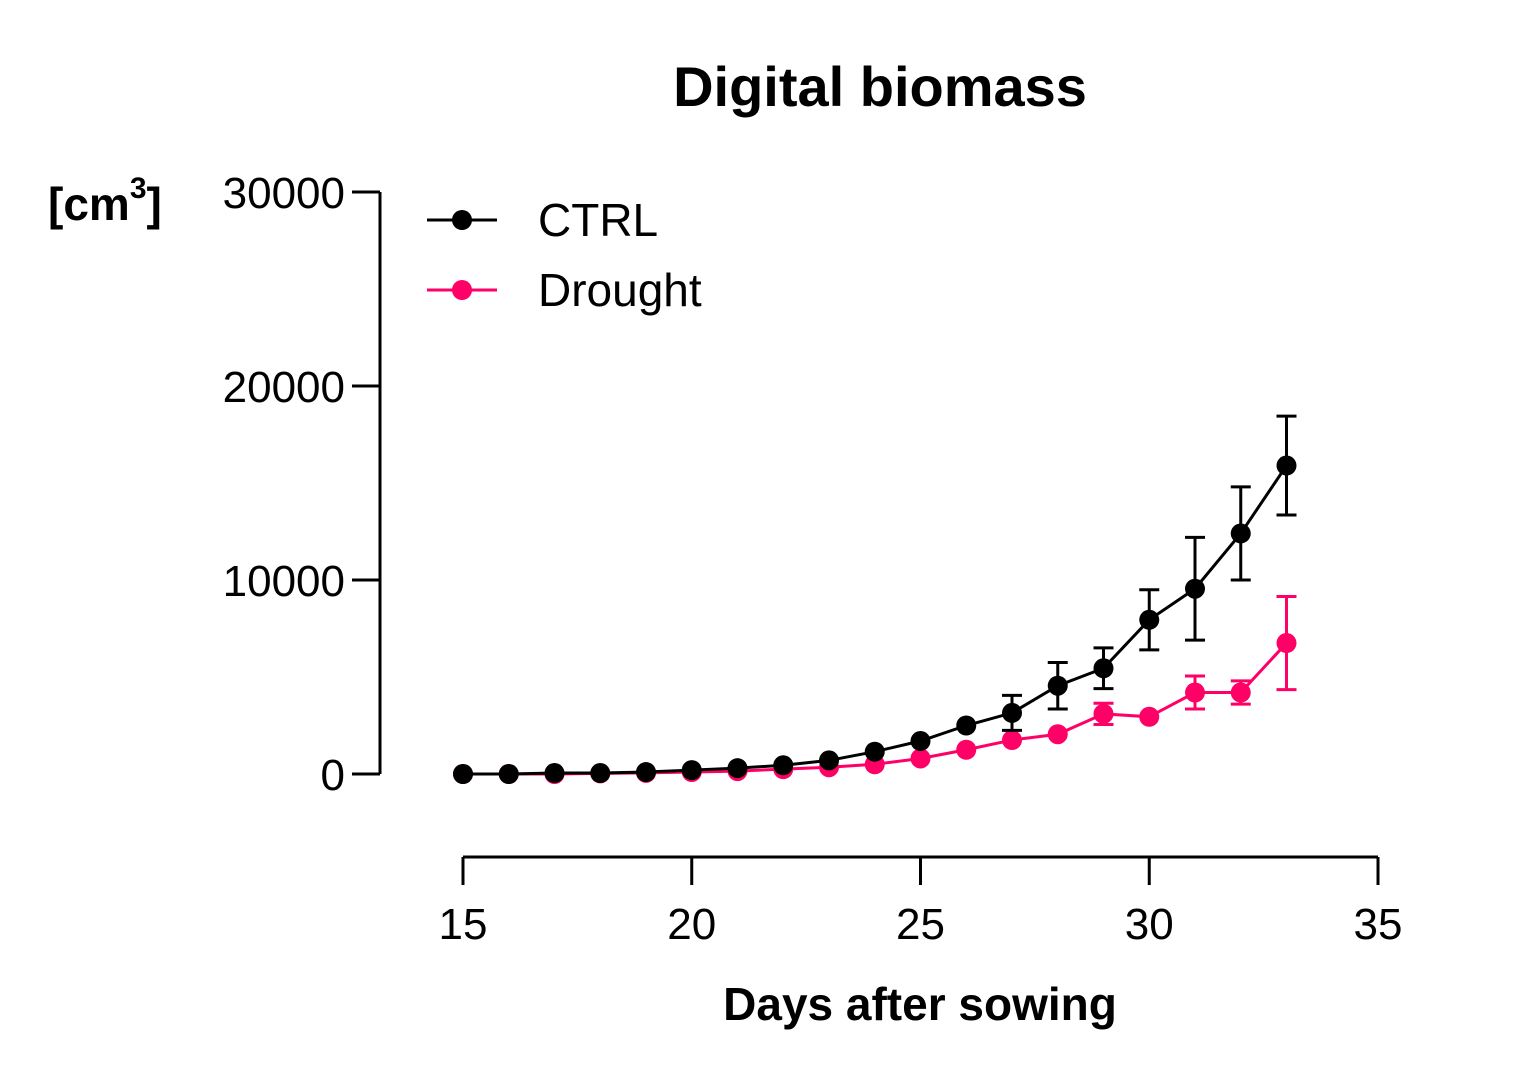 The height and width of the screenshot is (1079, 1536). What do you see at coordinates (462, 220) in the screenshot?
I see `legend-marker-ctrl` at bounding box center [462, 220].